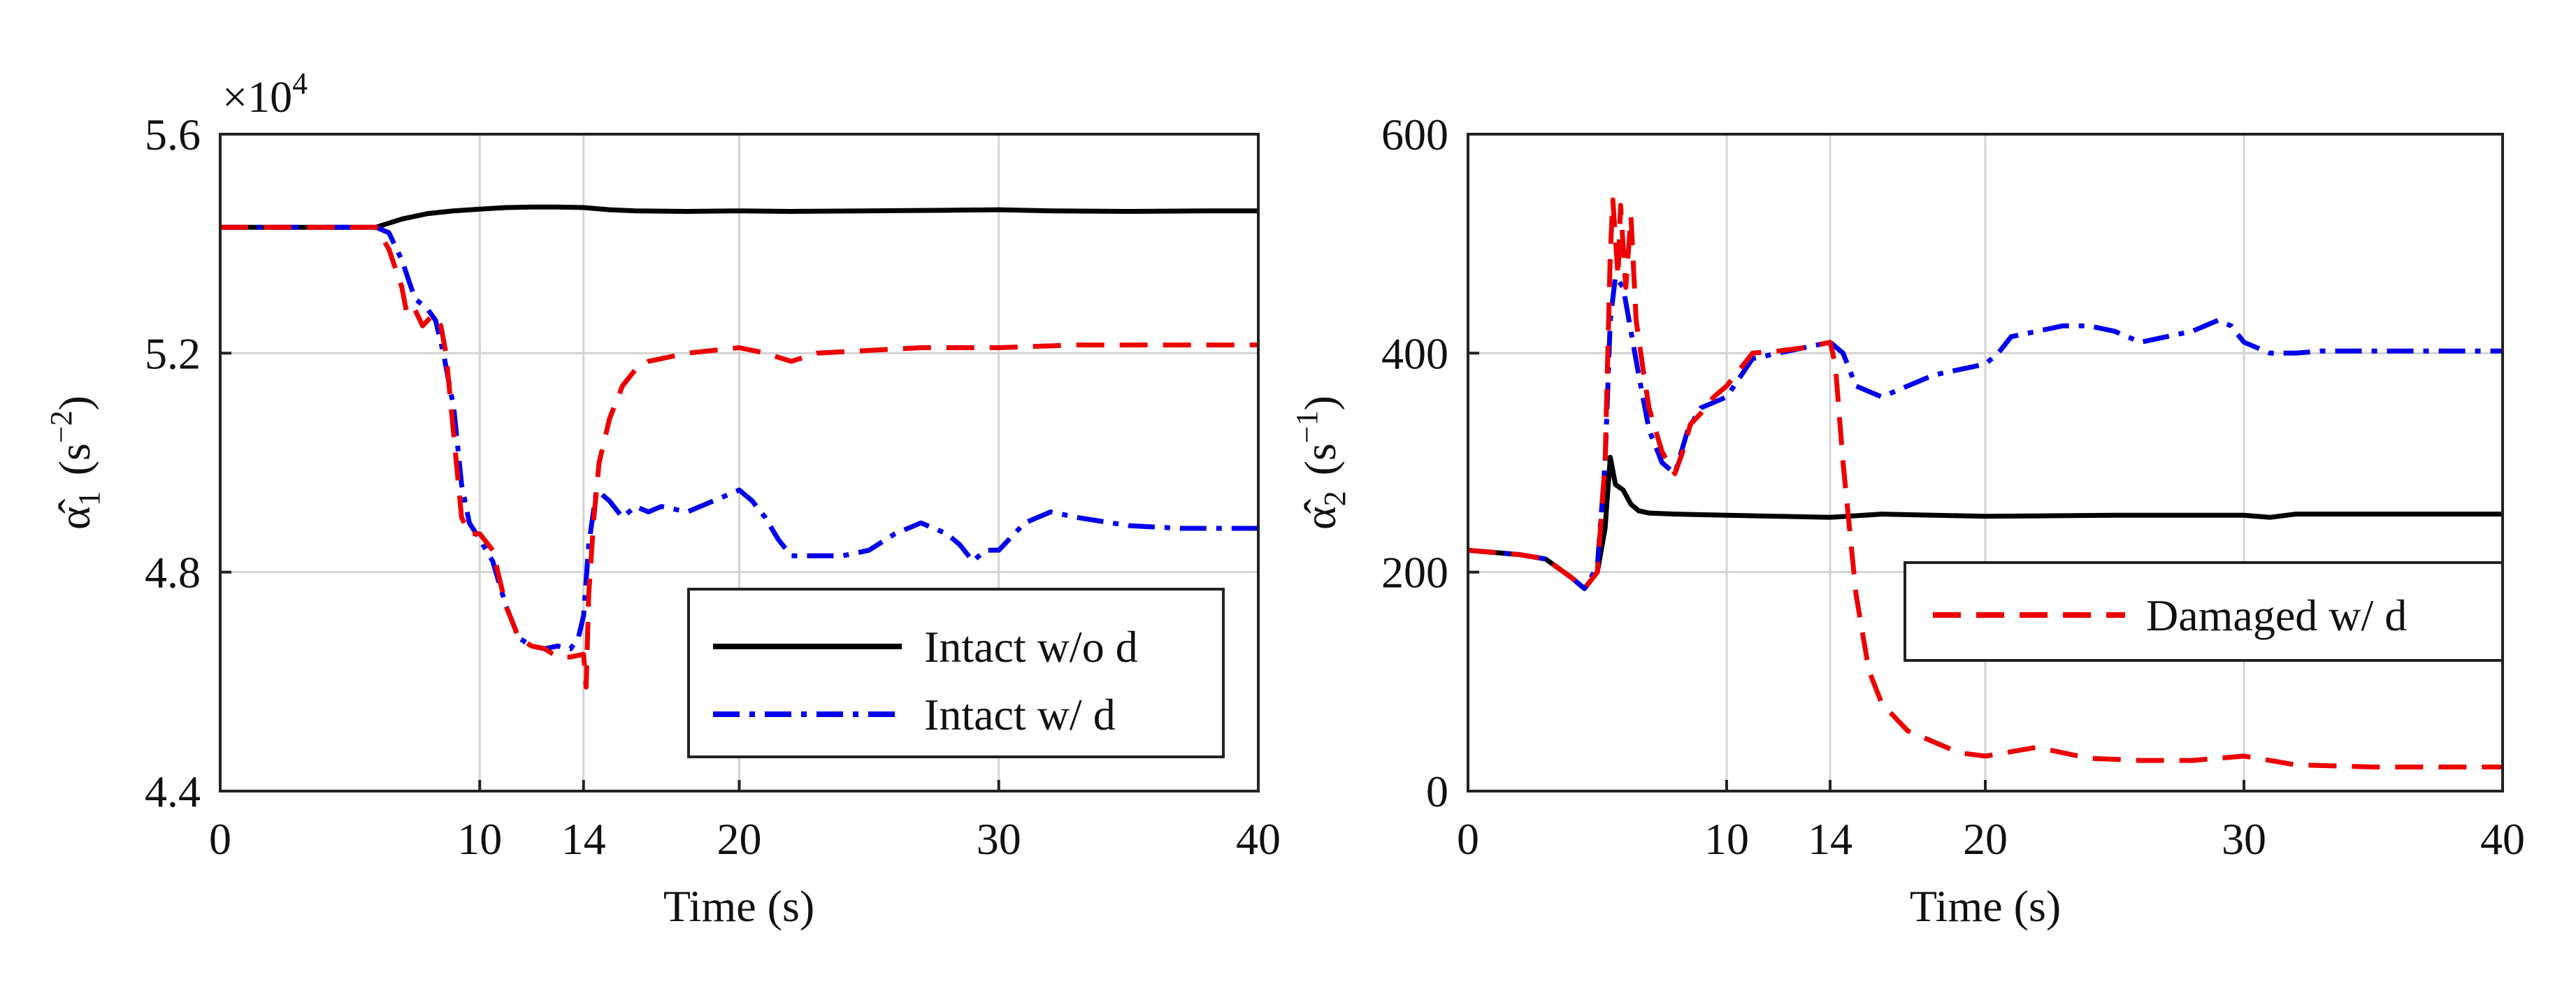 The width and height of the screenshot is (2576, 984). I want to click on right-ytick-label-0: 0, so click(1437, 791).